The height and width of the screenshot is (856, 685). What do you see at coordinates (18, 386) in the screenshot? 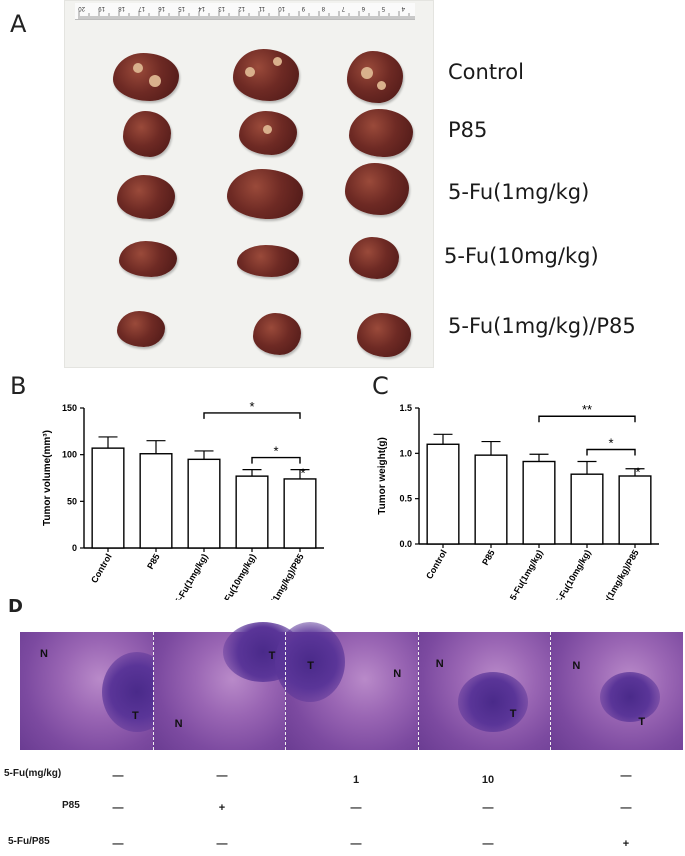
I see `panel-b-letter: B` at bounding box center [18, 386].